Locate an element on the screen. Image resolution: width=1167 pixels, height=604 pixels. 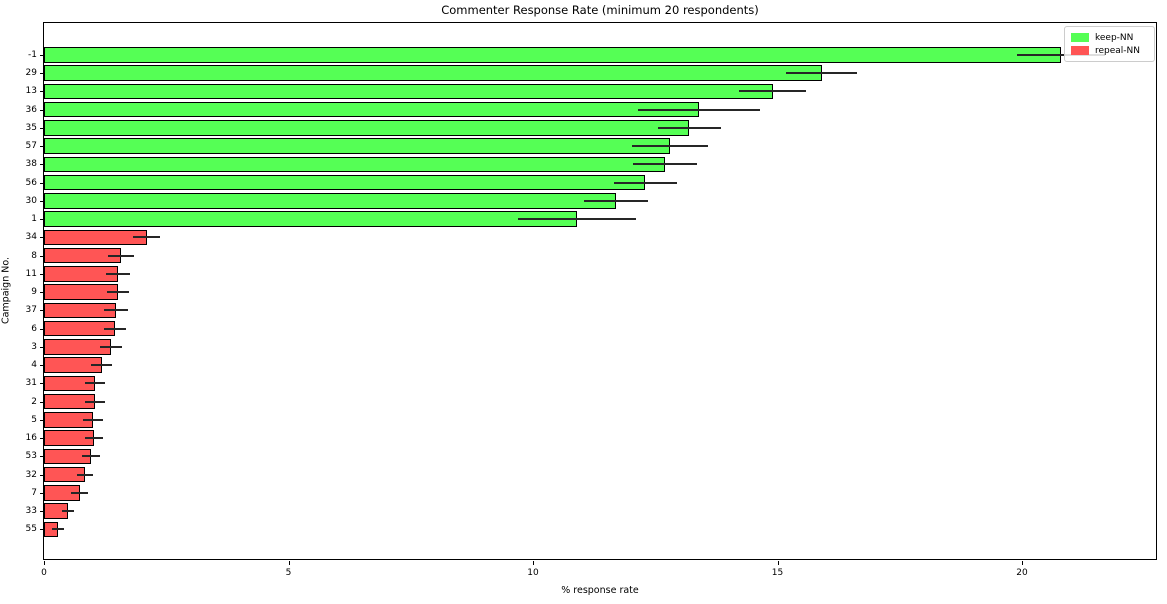
y-tick-label-29: 29 is located at coordinates (31, 73).